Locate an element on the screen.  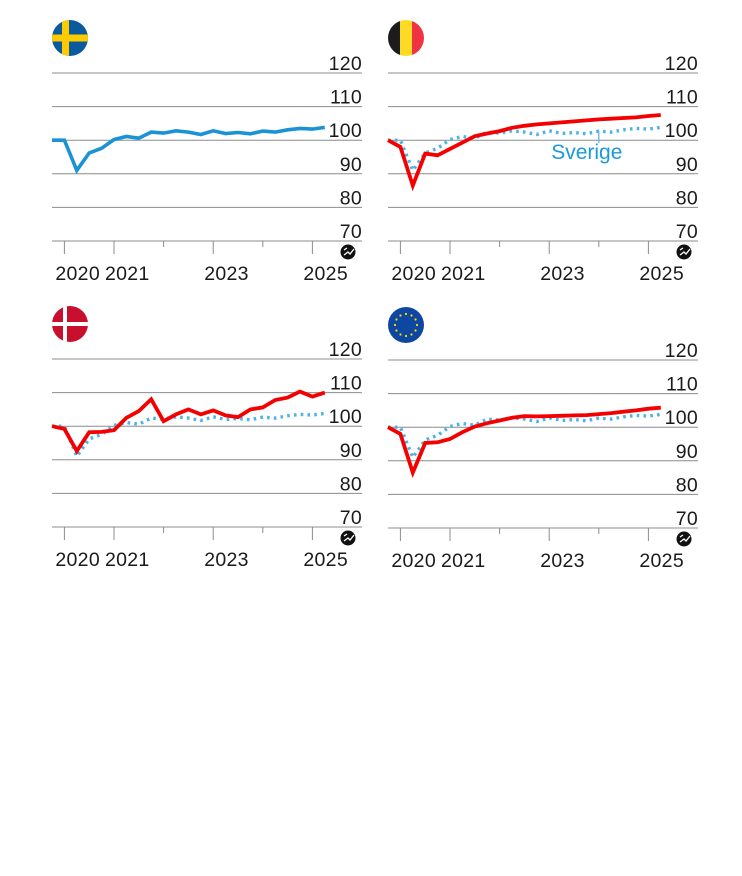
chart-sweden: 120 110 100 90 80 70 2020 2021 2023 2025 is located at coordinates (207, 169).